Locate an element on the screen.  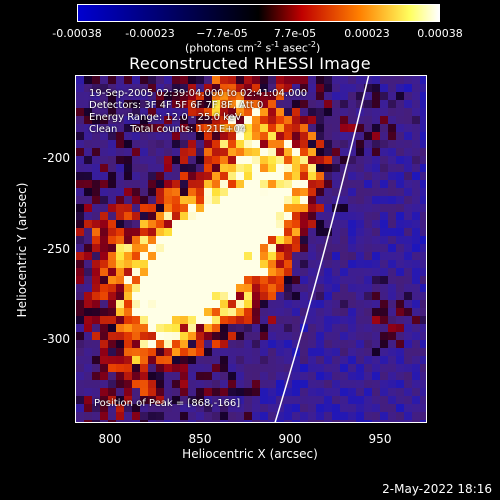
colorbar-tick: 0.00023 is located at coordinates (367, 33).